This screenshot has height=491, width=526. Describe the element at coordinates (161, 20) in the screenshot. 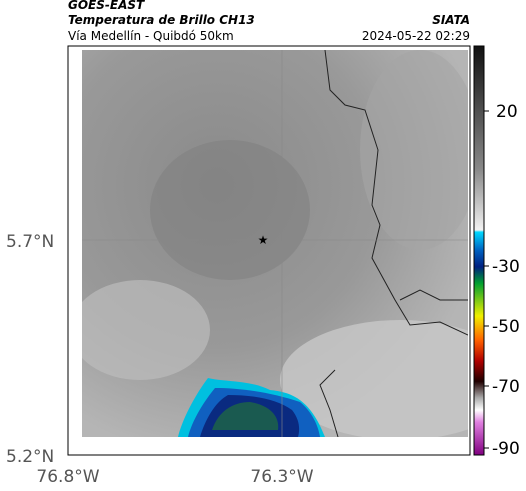

I see `title: Temperatura de Brillo CH13` at that location.